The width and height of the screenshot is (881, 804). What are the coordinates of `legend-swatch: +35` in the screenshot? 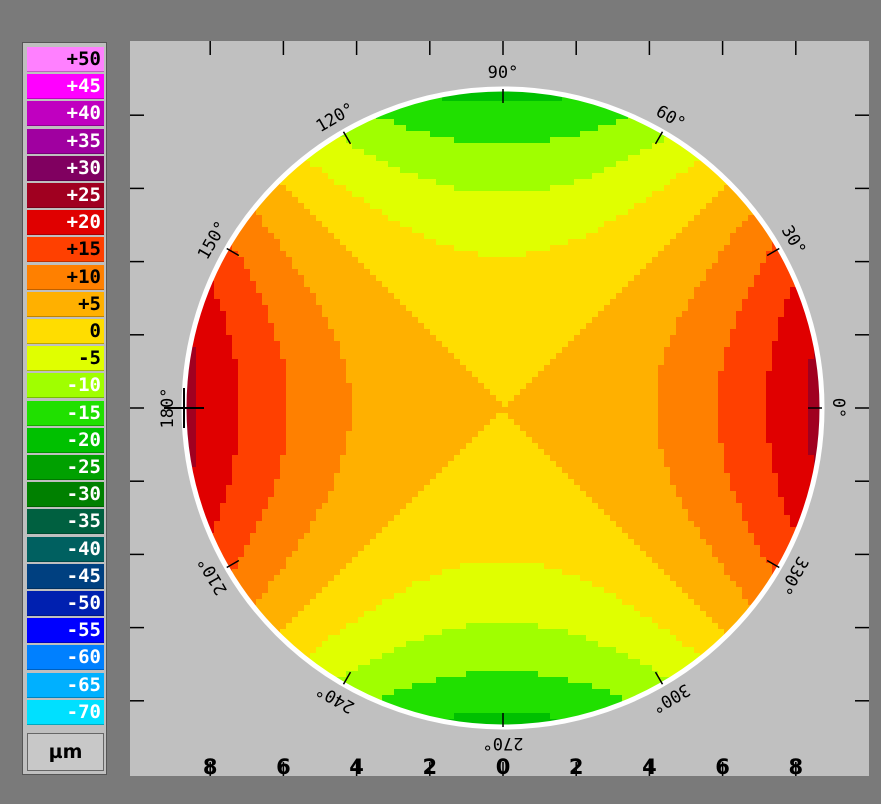 It's located at (65, 141).